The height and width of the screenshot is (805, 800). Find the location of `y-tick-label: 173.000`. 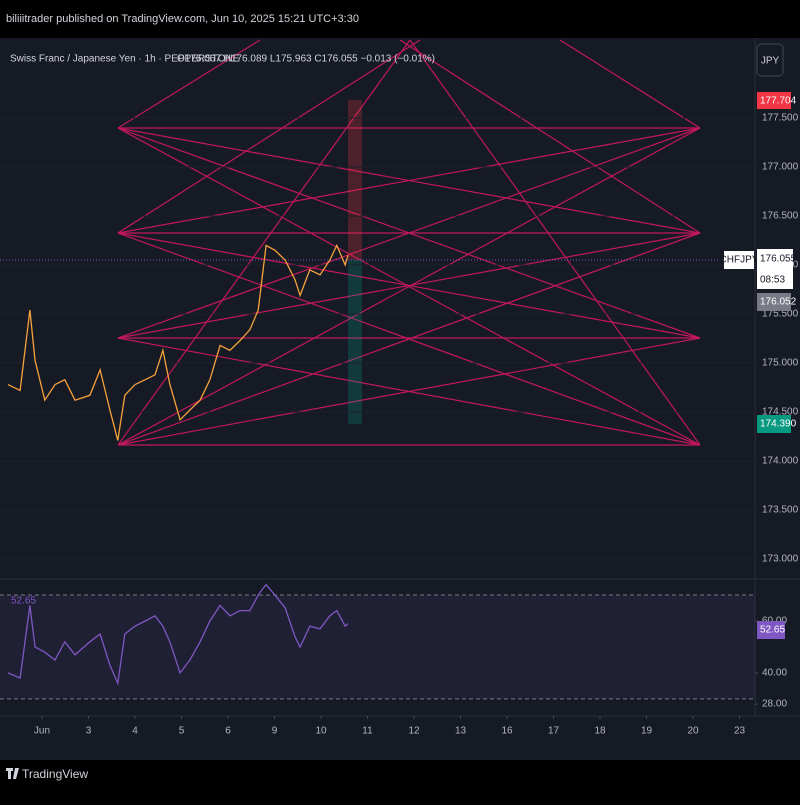

y-tick-label: 173.000 is located at coordinates (780, 559).